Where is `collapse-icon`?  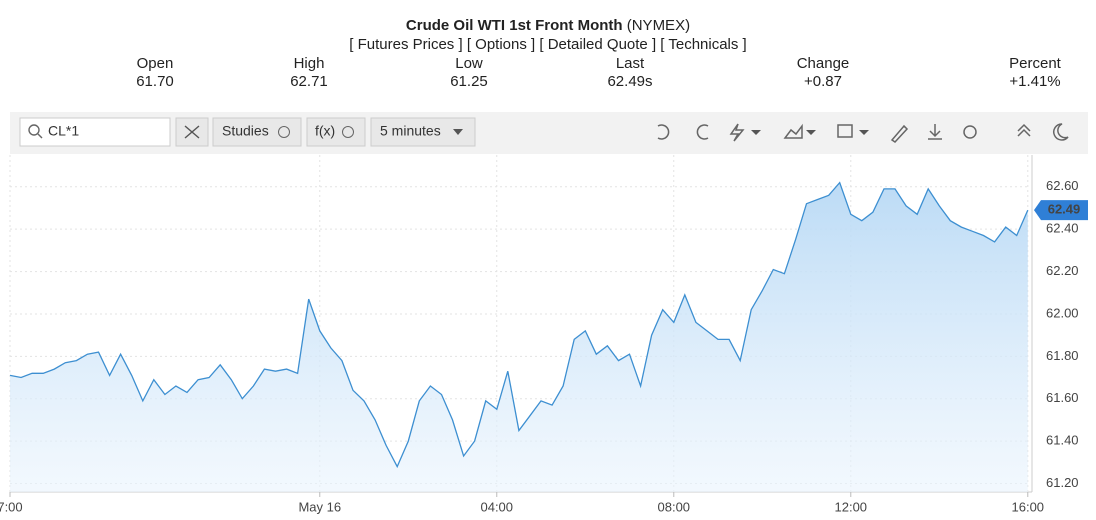
collapse-icon is located at coordinates (1024, 130).